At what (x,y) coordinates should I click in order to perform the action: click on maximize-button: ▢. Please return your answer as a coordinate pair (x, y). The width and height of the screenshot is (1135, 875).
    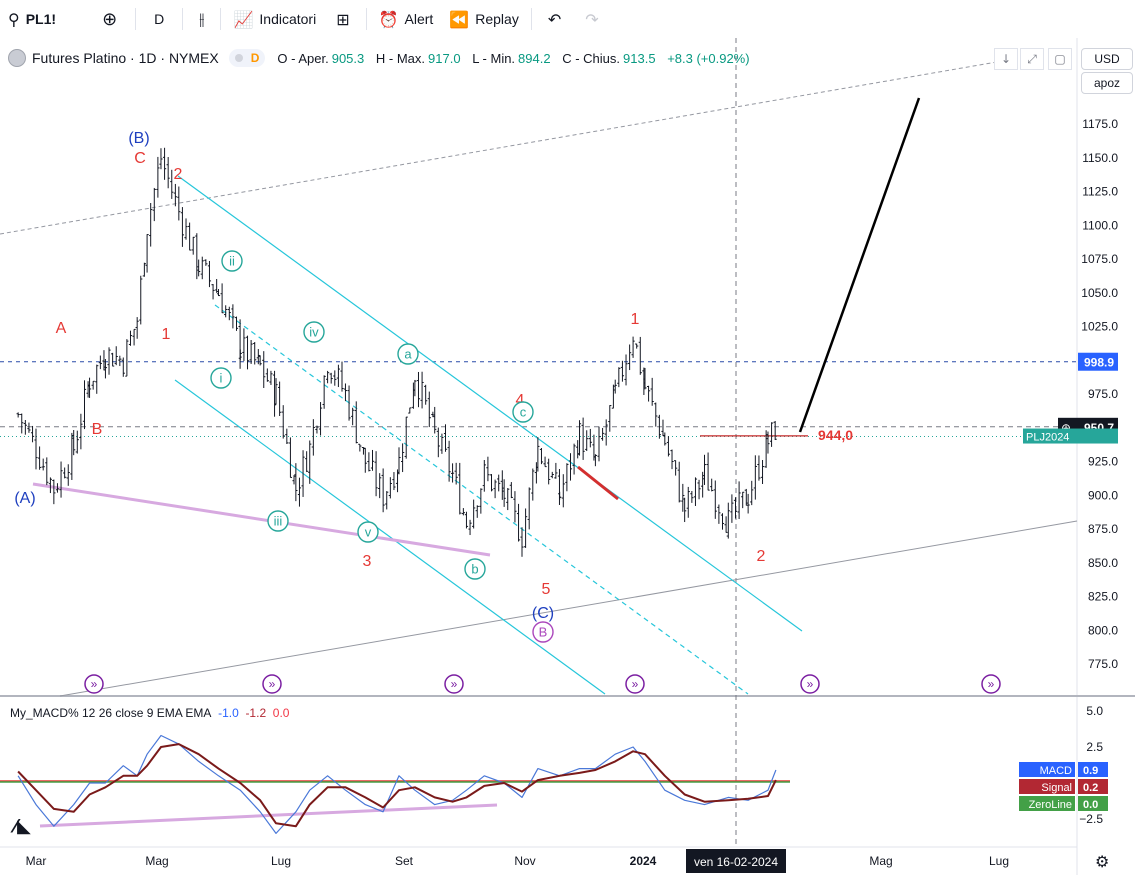
    Looking at the image, I should click on (1060, 59).